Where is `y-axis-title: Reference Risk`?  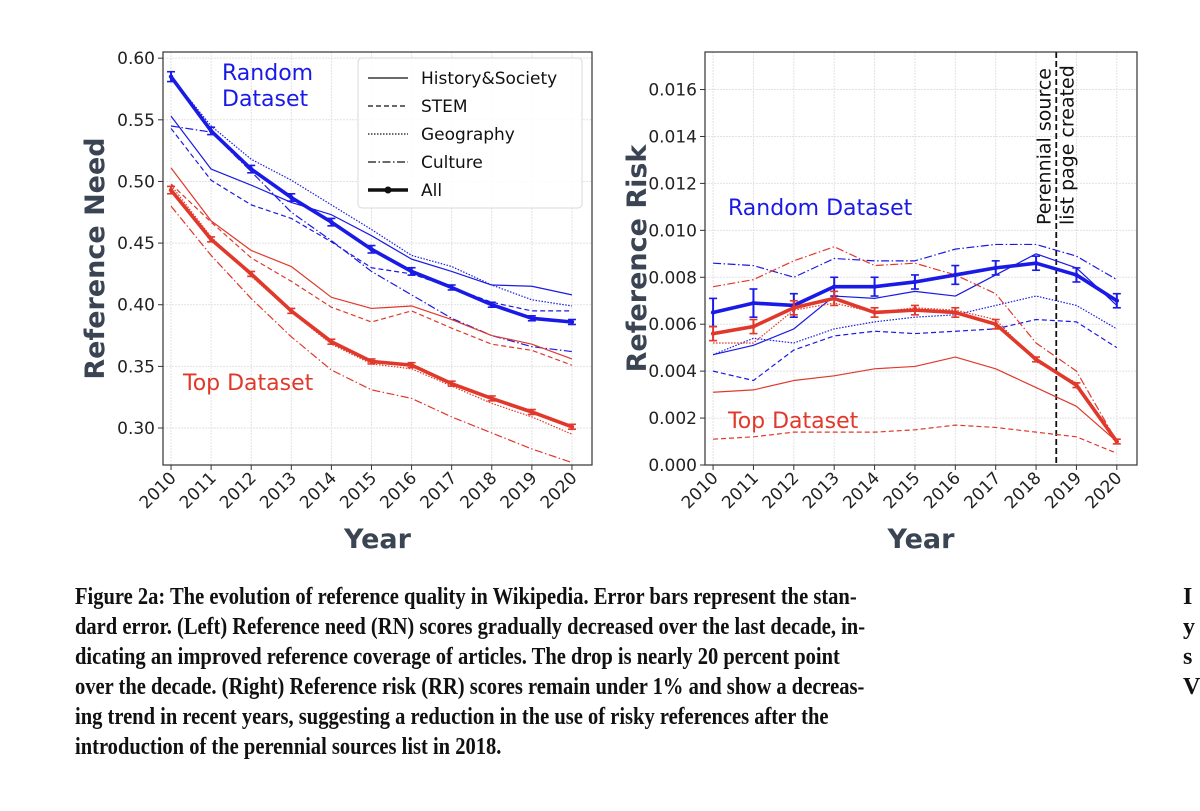 y-axis-title: Reference Risk is located at coordinates (637, 258).